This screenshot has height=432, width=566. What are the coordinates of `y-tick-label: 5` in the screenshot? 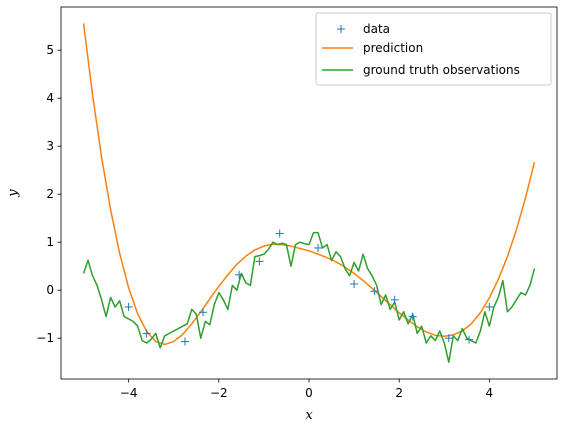 It's located at (50, 50).